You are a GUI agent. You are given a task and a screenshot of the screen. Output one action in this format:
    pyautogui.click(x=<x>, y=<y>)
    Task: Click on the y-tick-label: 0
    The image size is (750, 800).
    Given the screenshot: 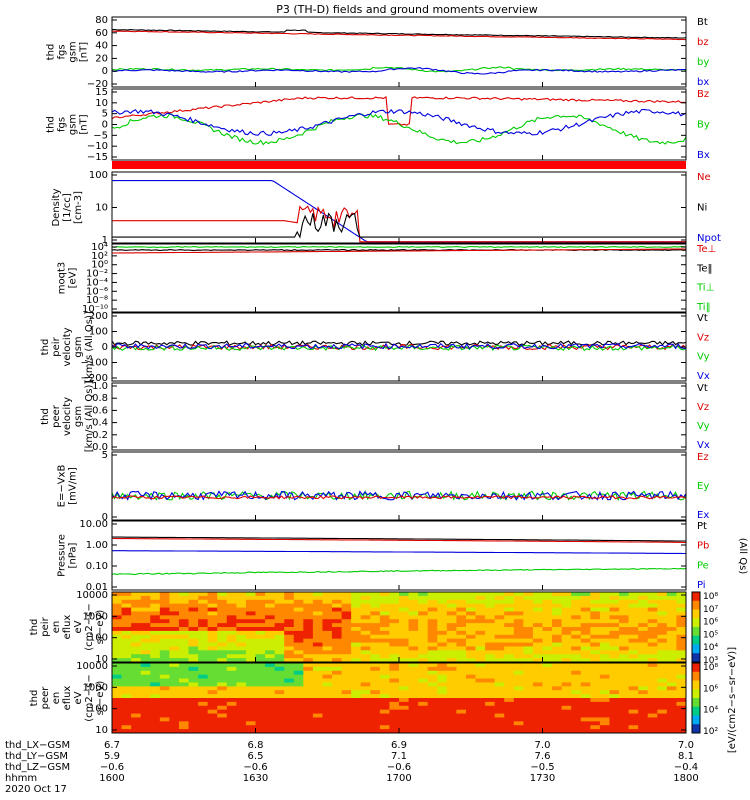 What is the action you would take?
    pyautogui.click(x=105, y=347)
    